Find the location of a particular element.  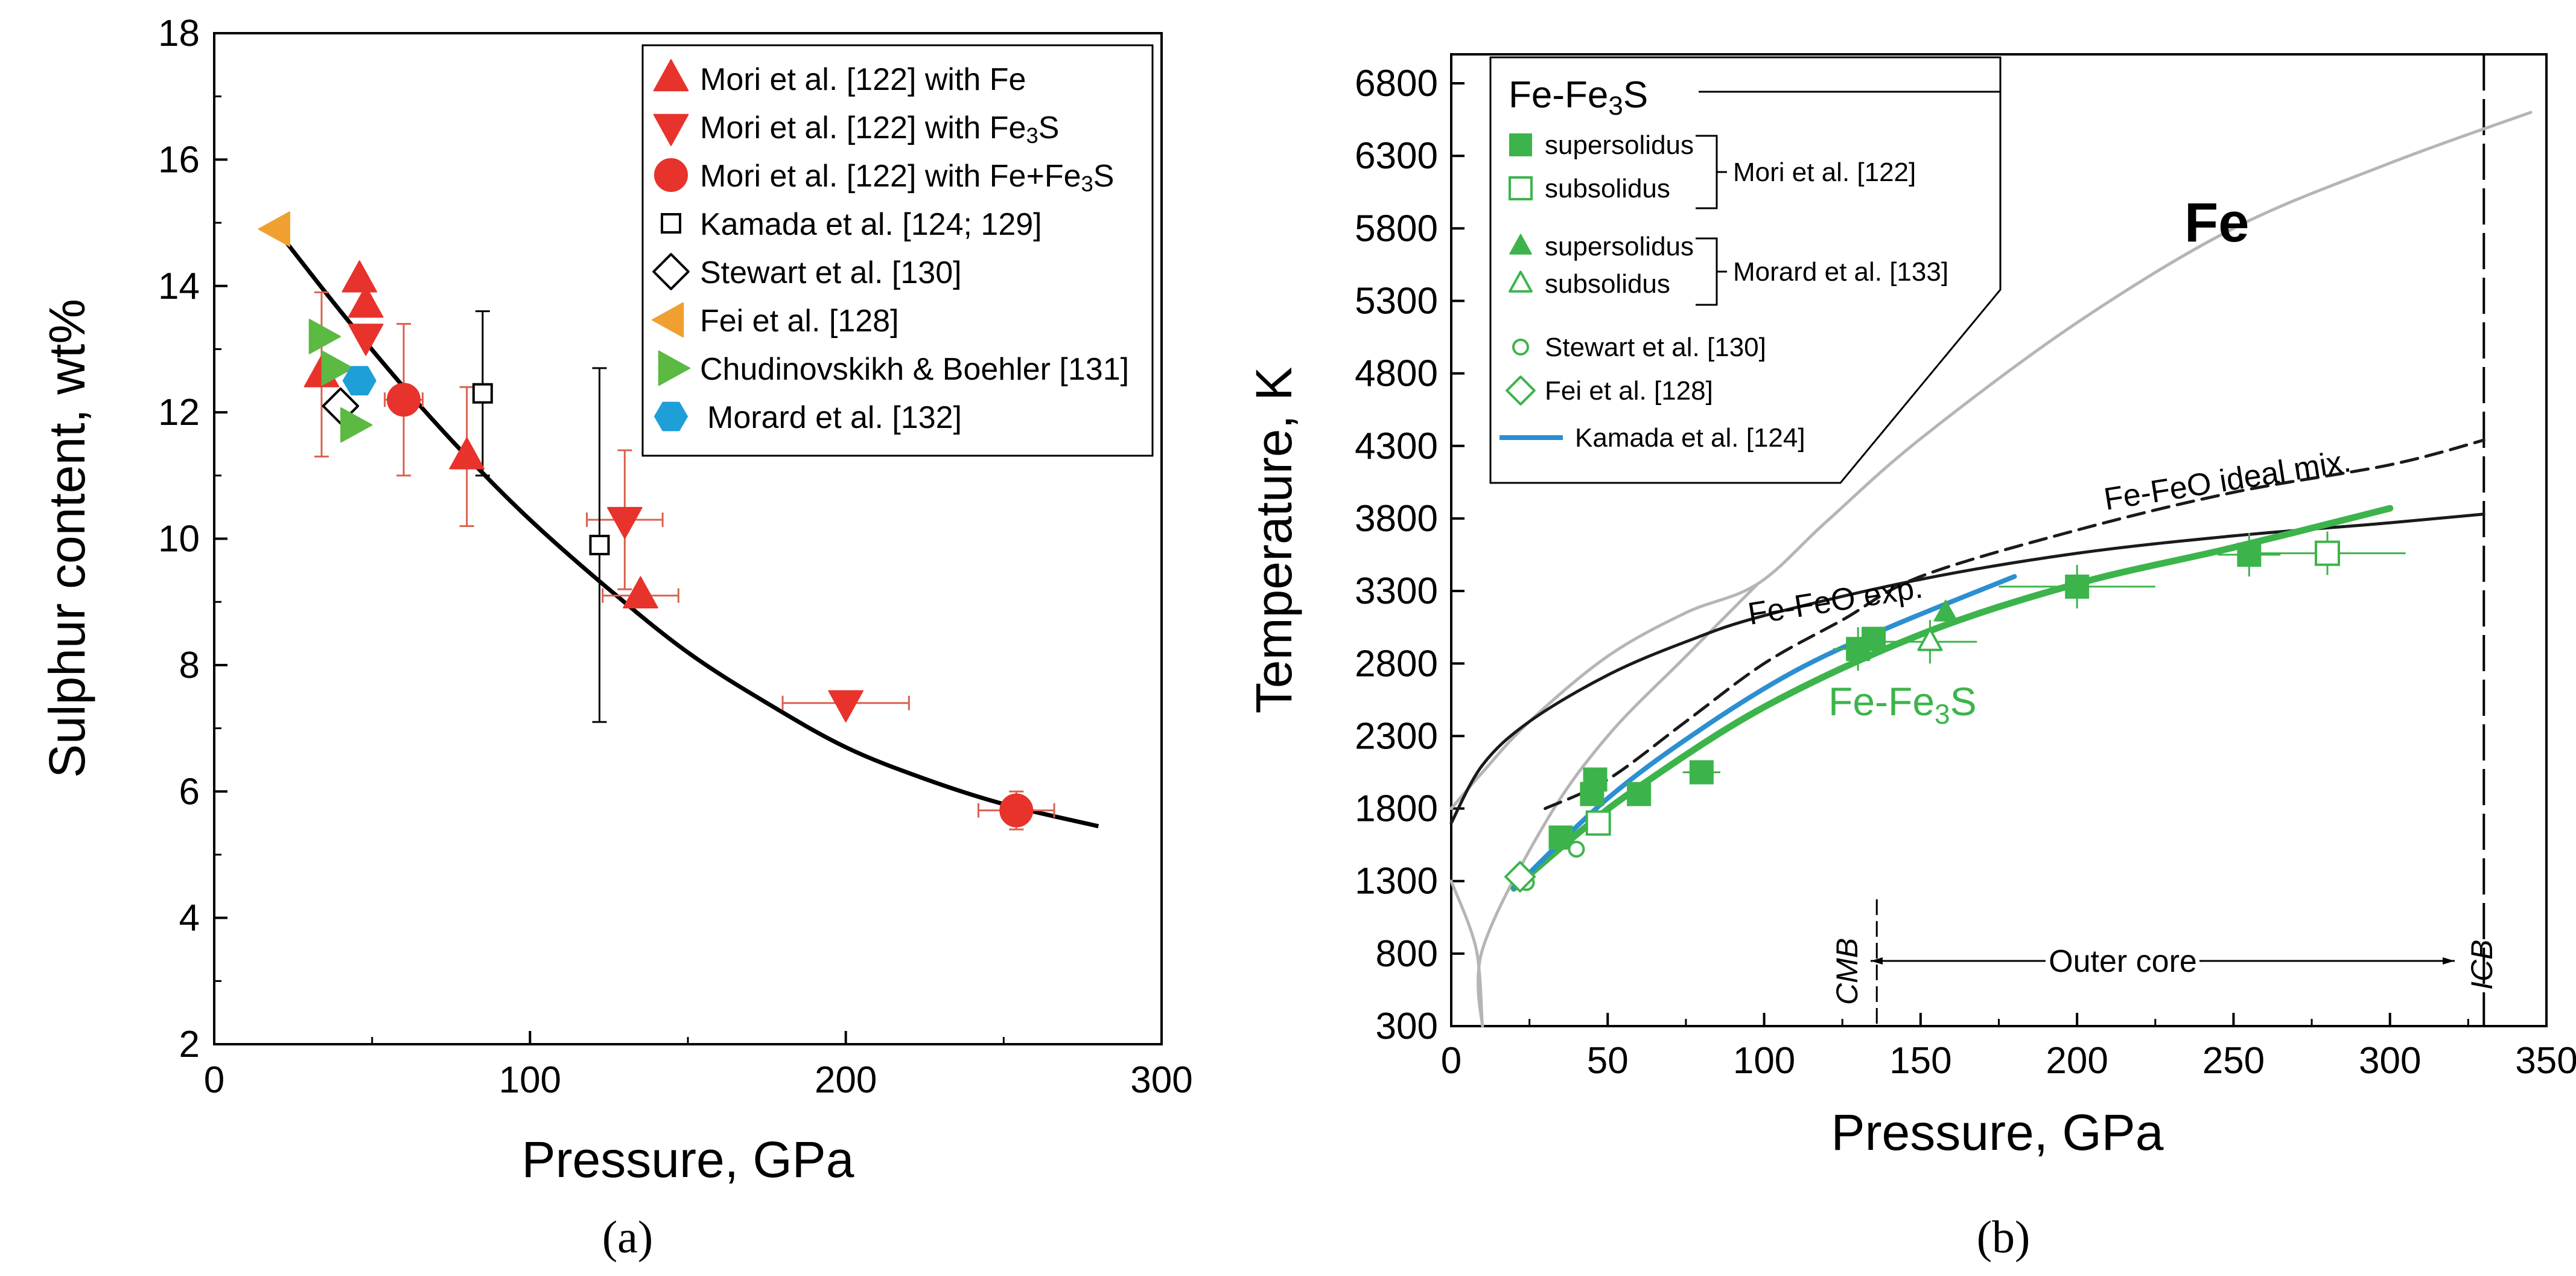

y-tick-label: 2300 is located at coordinates (1396, 736).